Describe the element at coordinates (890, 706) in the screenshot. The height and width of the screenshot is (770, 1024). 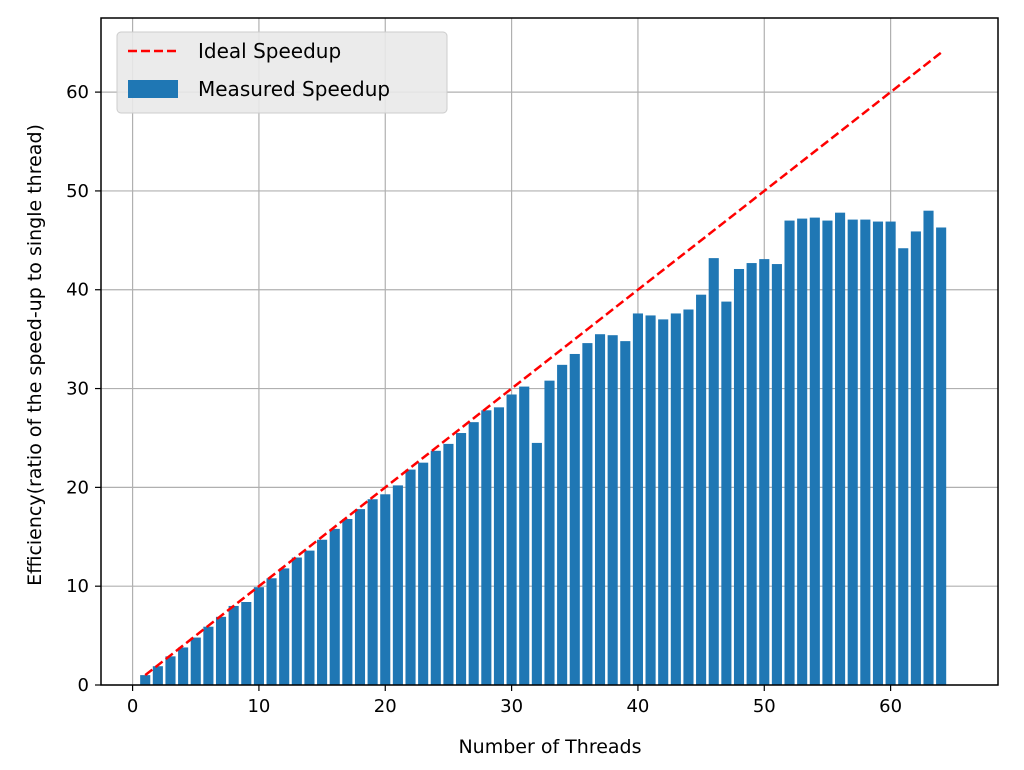
I see `x-tick-label: 60` at that location.